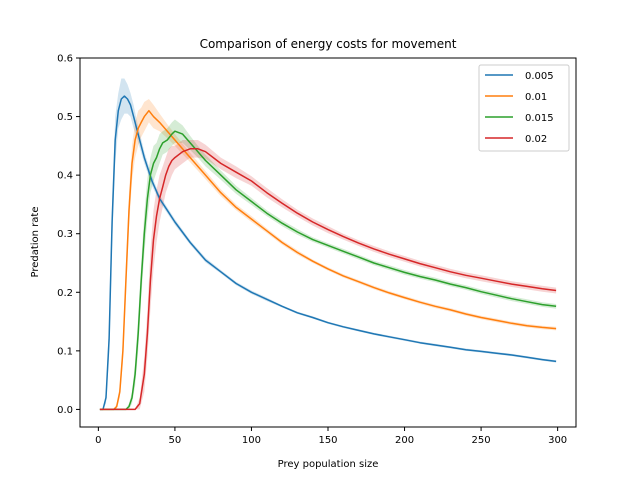  Describe the element at coordinates (251, 440) in the screenshot. I see `x-tick-label: 100` at that location.